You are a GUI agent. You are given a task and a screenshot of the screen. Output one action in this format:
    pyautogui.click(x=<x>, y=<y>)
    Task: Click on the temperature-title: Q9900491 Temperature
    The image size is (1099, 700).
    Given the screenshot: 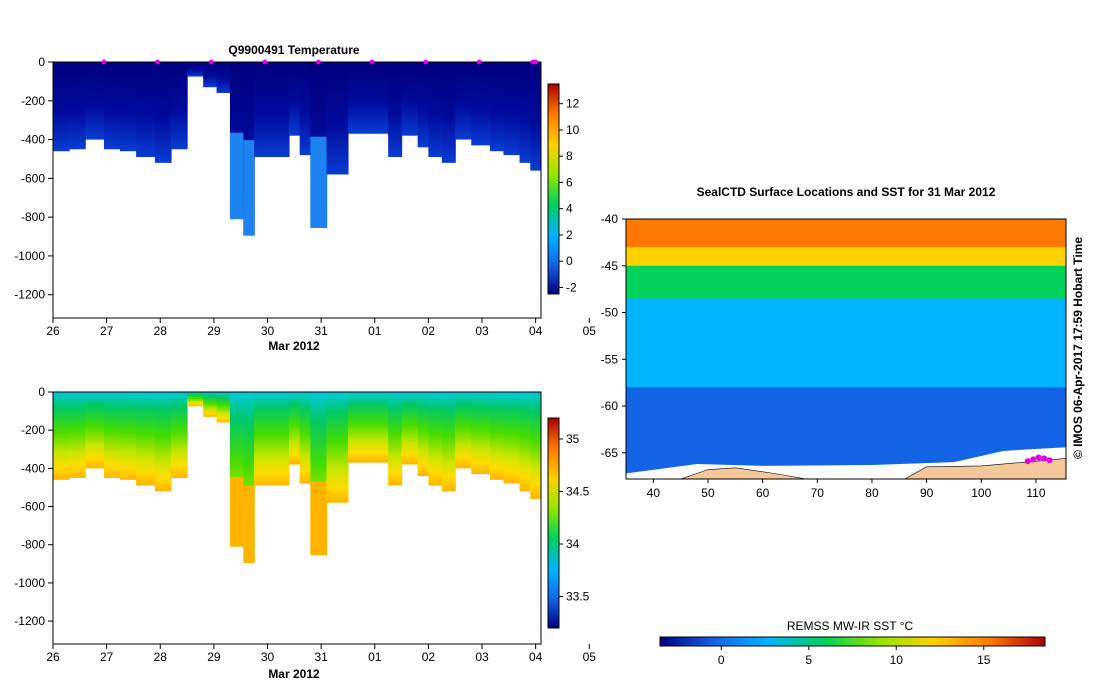 What is the action you would take?
    pyautogui.click(x=294, y=50)
    